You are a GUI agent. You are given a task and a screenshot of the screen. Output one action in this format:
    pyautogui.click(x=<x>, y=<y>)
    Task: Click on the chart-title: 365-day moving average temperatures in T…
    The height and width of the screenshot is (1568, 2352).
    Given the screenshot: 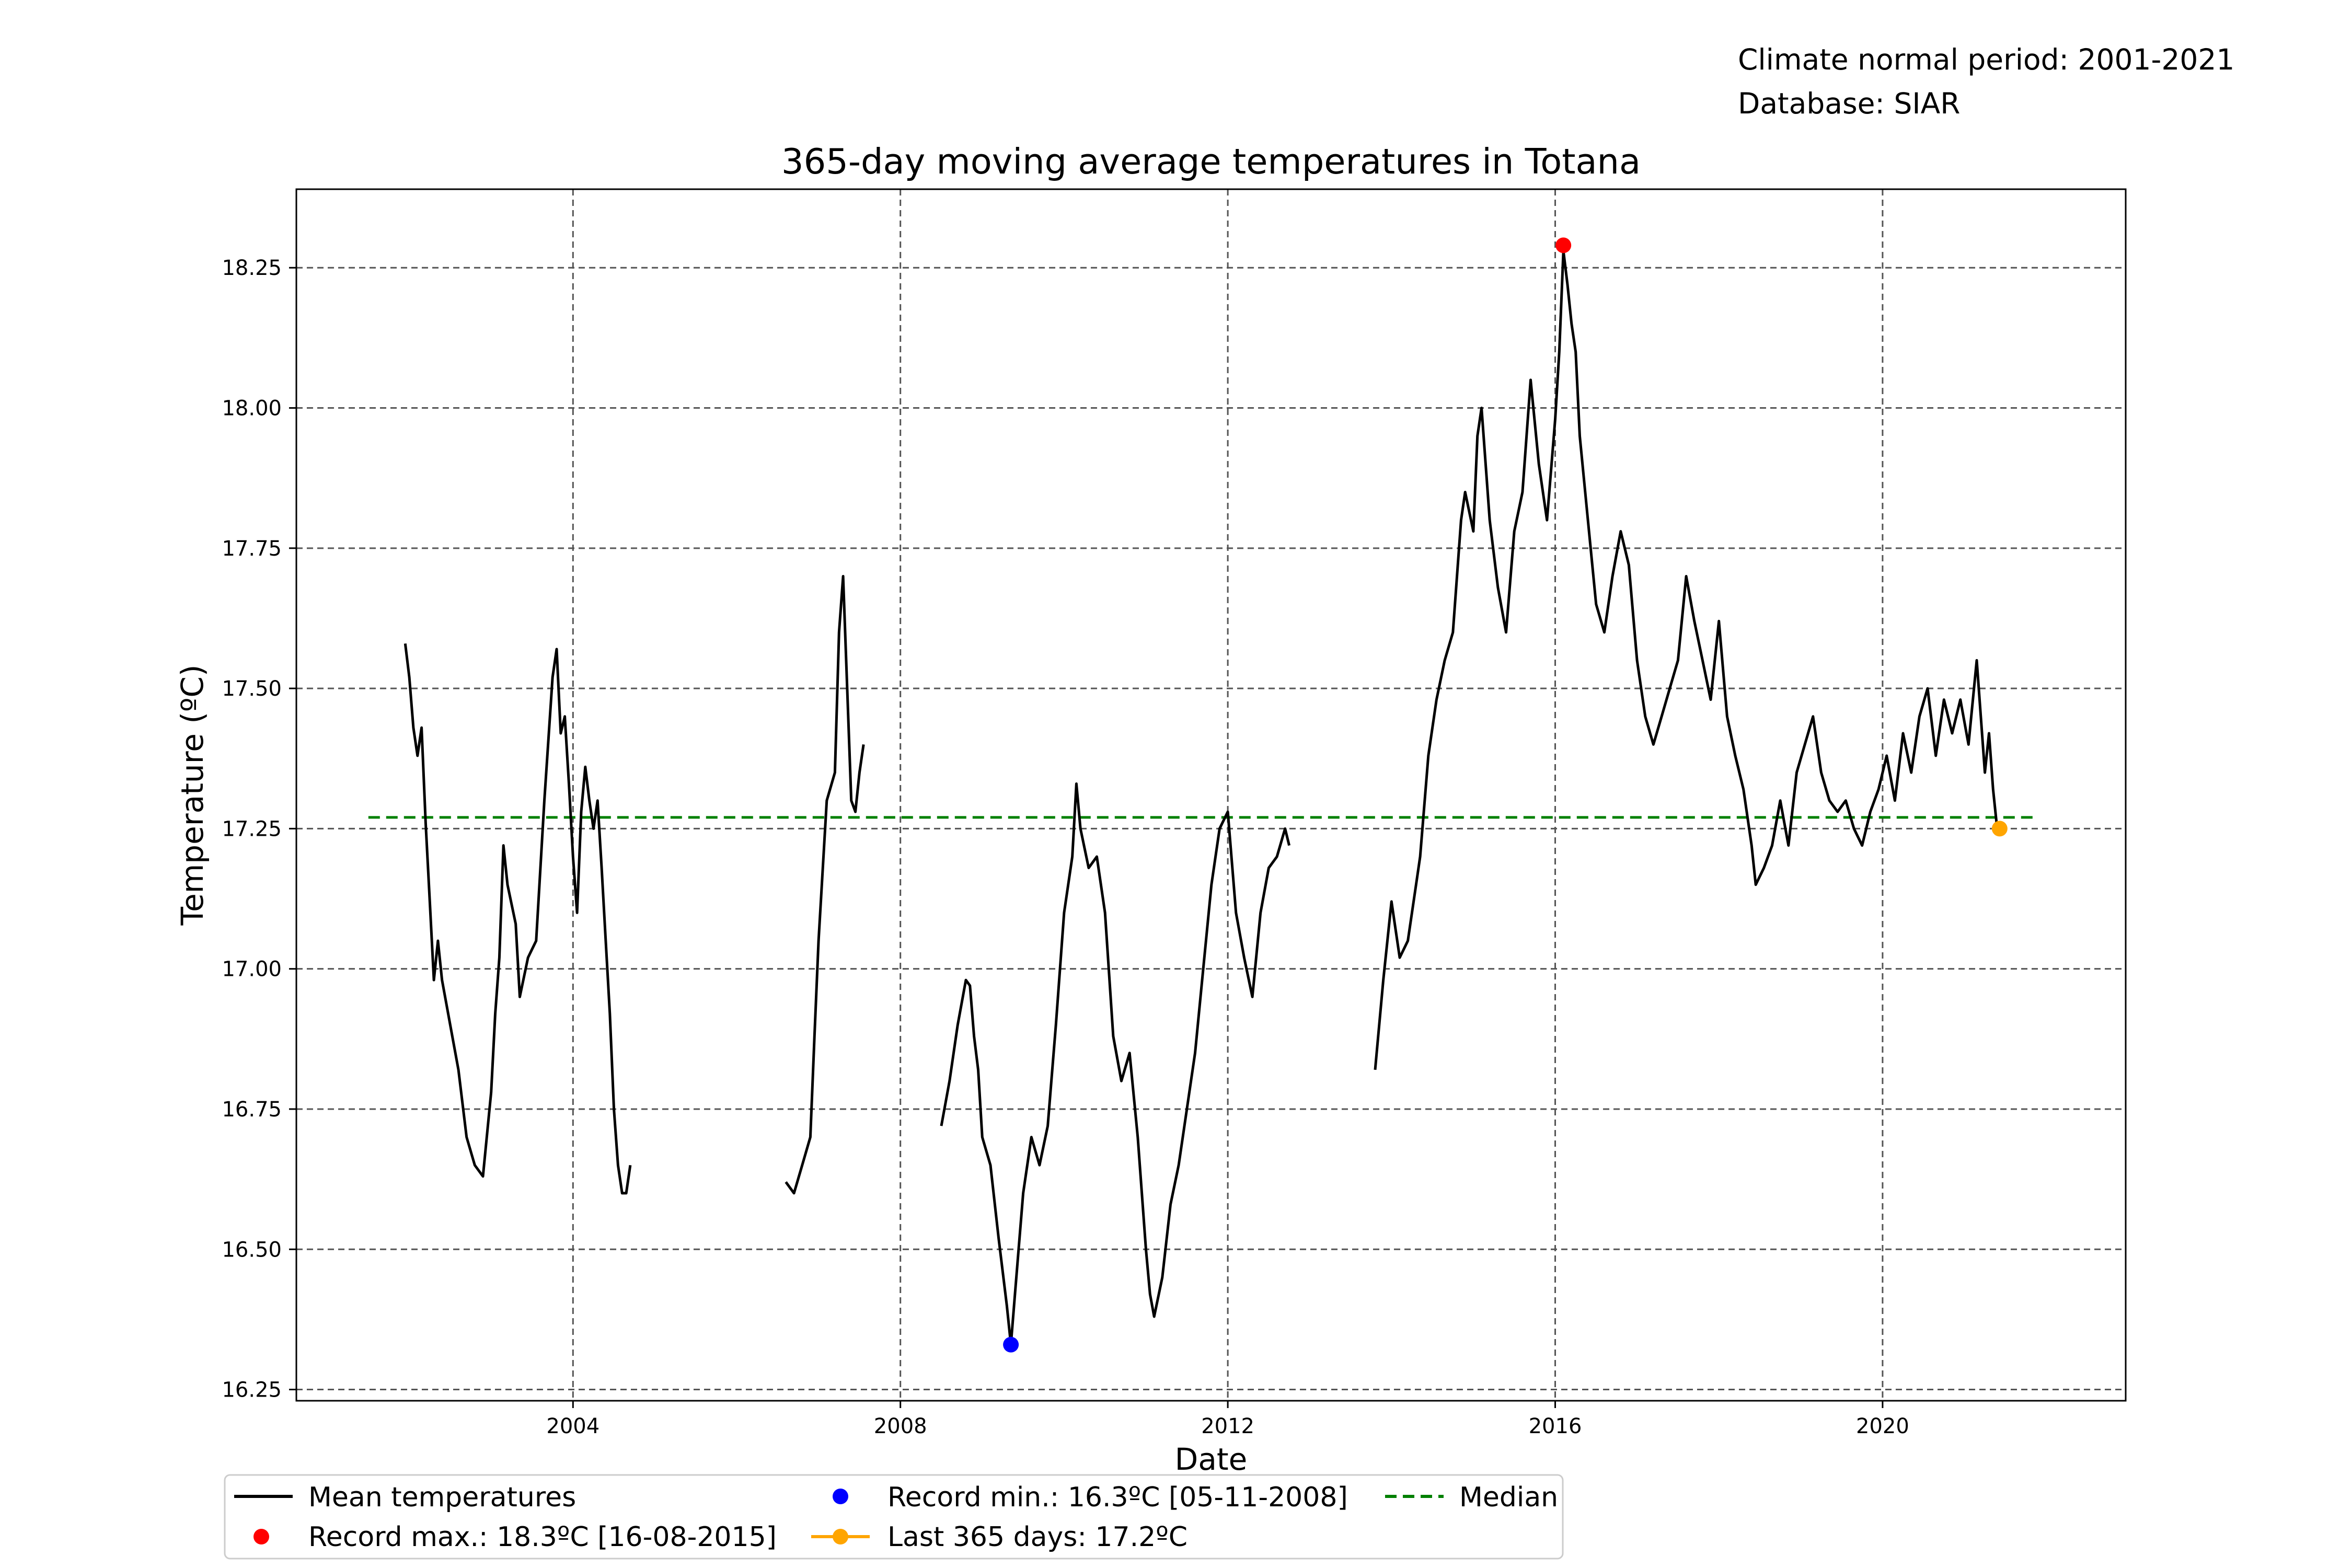 What is the action you would take?
    pyautogui.click(x=1211, y=161)
    